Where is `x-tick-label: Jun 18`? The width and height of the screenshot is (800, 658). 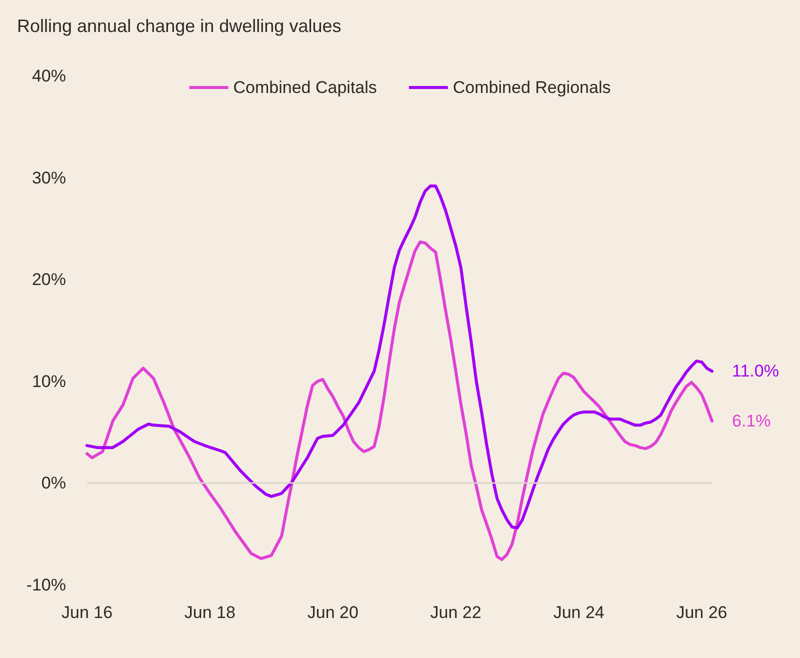 x-tick-label: Jun 18 is located at coordinates (210, 612).